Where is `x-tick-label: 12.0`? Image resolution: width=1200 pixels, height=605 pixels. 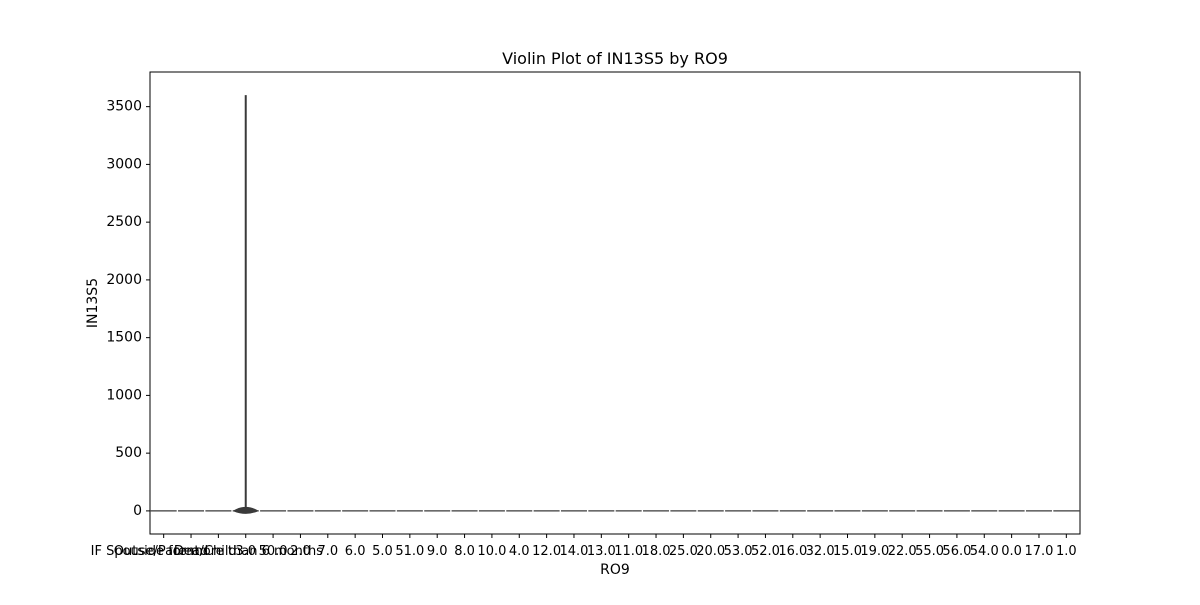 x-tick-label: 12.0 is located at coordinates (546, 551).